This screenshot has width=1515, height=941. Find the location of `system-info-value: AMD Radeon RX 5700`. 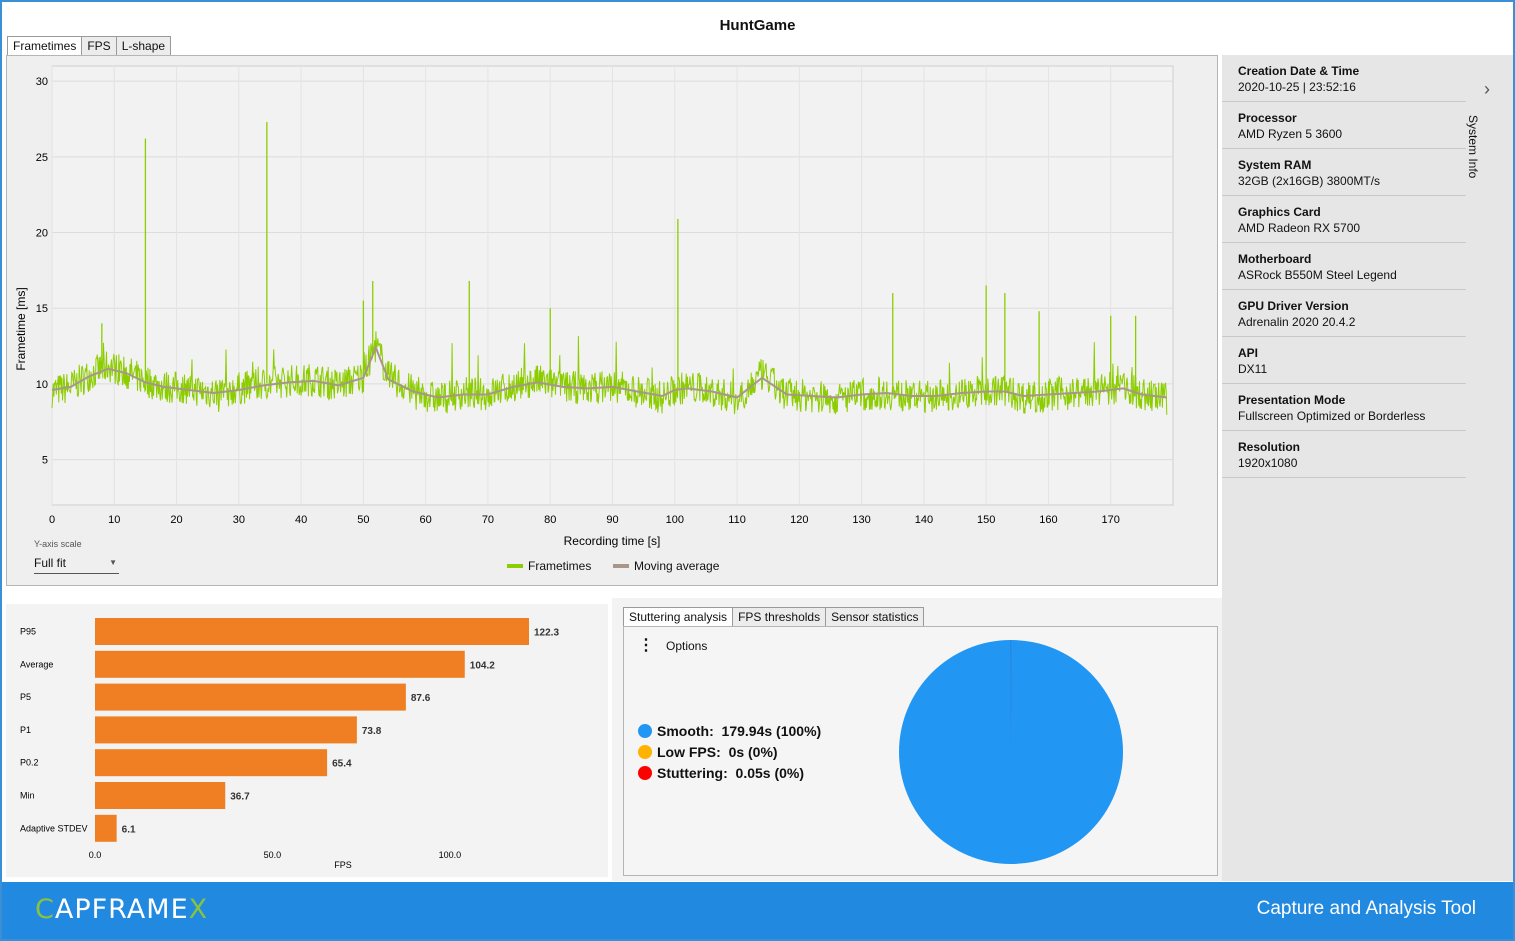

system-info-value: AMD Radeon RX 5700 is located at coordinates (1299, 228).